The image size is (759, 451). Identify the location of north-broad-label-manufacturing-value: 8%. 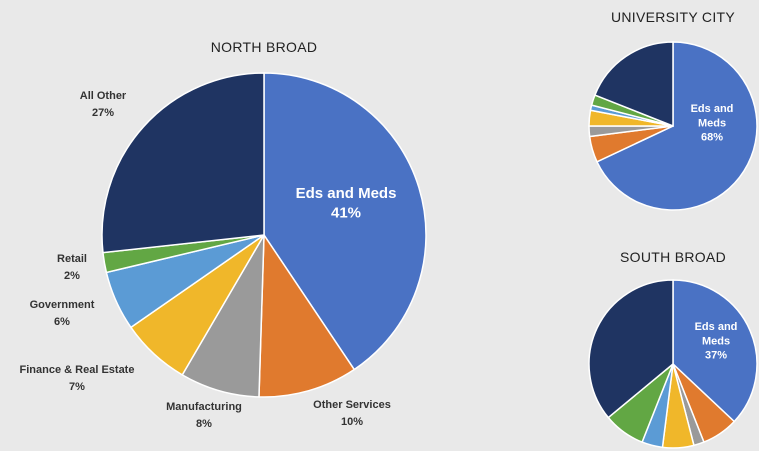
(204, 424).